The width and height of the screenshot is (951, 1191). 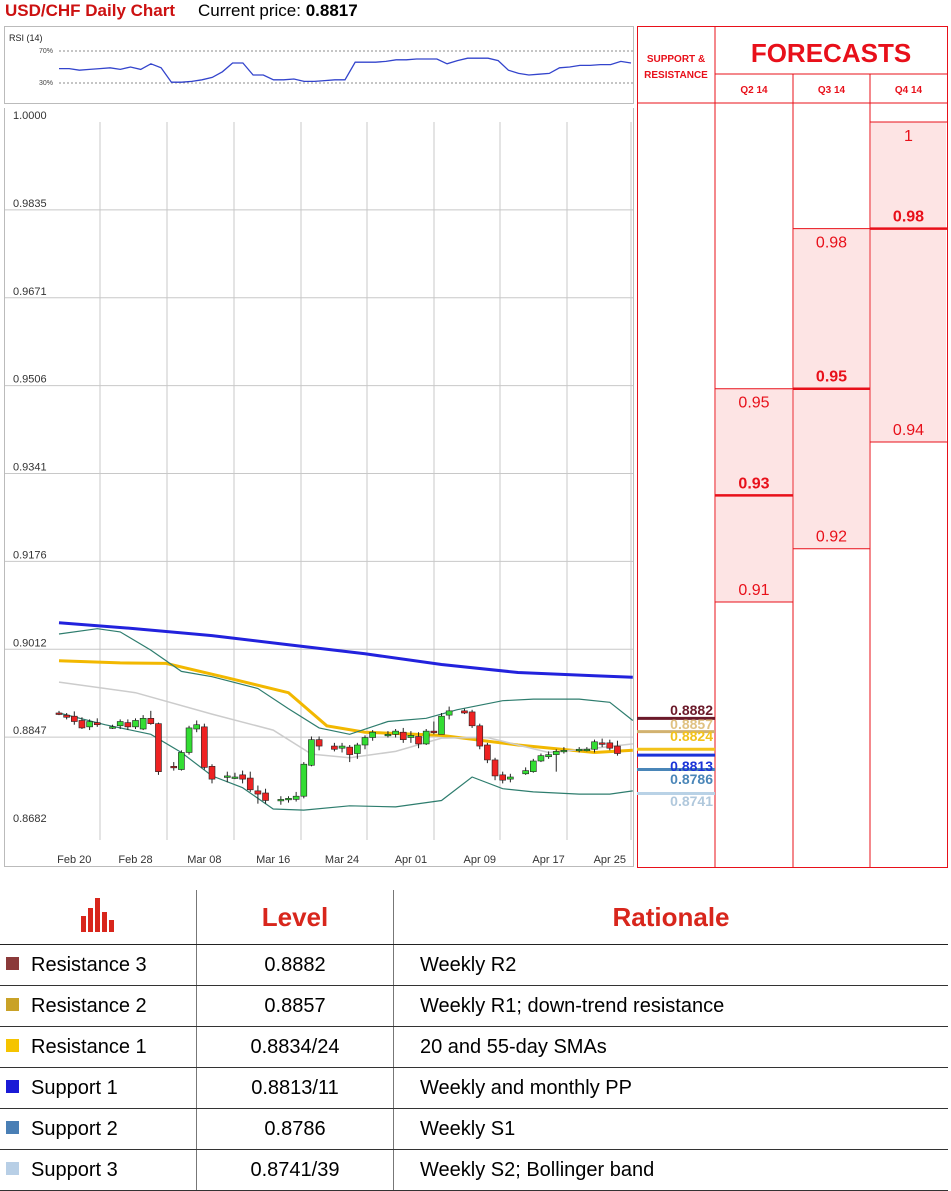 I want to click on level-value: 0.8741/39, so click(x=295, y=1170).